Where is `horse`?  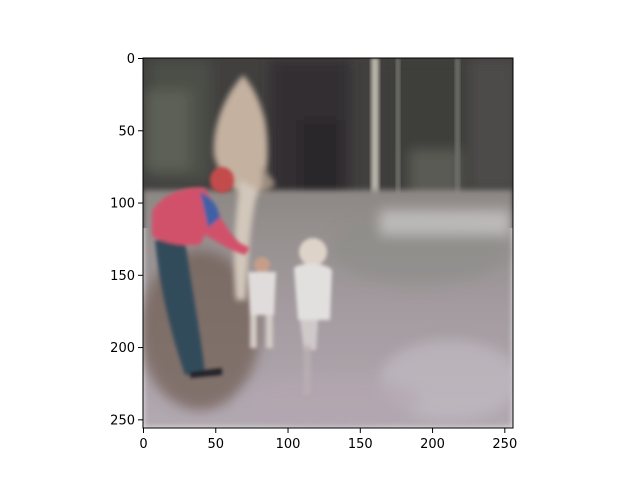 horse is located at coordinates (244, 187).